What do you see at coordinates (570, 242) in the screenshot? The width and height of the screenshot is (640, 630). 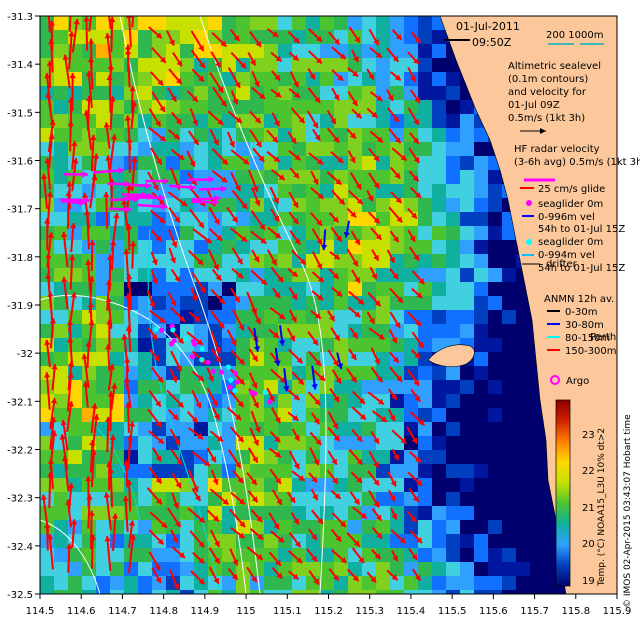 I see `seaglider-line-4: seaglider 0m` at bounding box center [570, 242].